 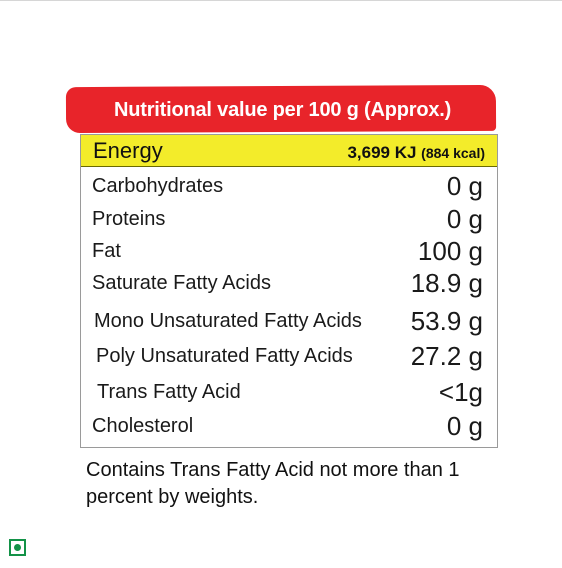 I want to click on table-row: Poly Unsaturated Fatty Acids 27.2 g, so click(x=289, y=357).